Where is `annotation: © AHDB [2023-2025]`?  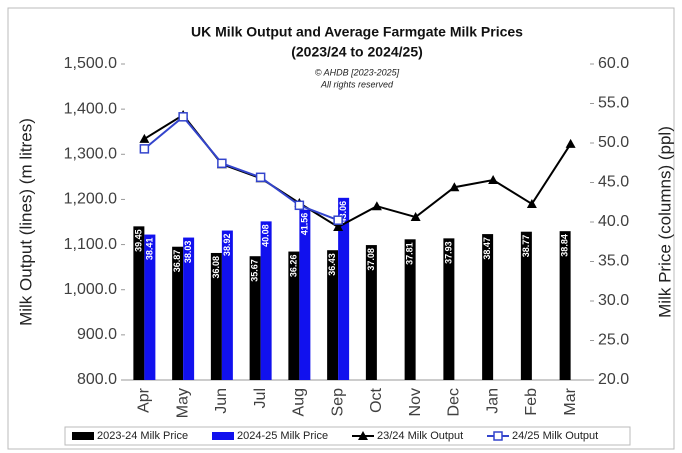 annotation: © AHDB [2023-2025] is located at coordinates (357, 72).